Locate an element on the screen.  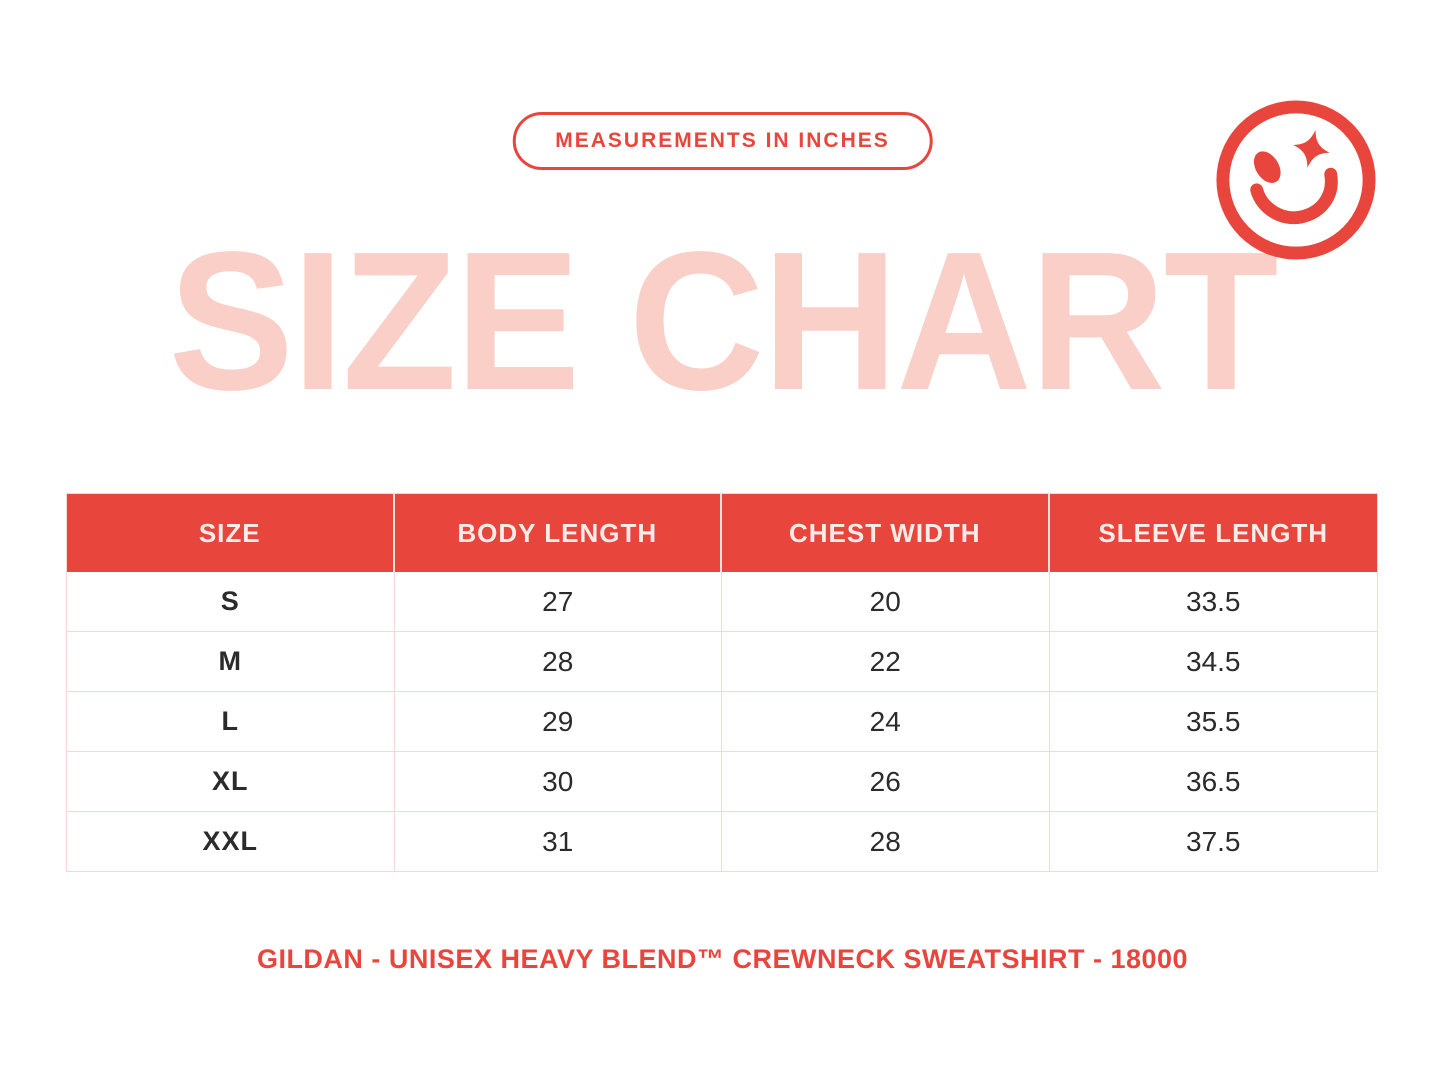
measurement-cell: 34.5 is located at coordinates (1213, 661).